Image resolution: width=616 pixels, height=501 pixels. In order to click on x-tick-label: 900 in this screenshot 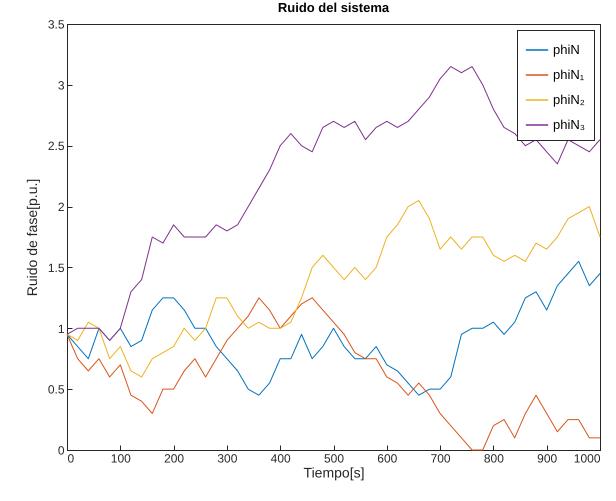, I will do `click(547, 459)`.